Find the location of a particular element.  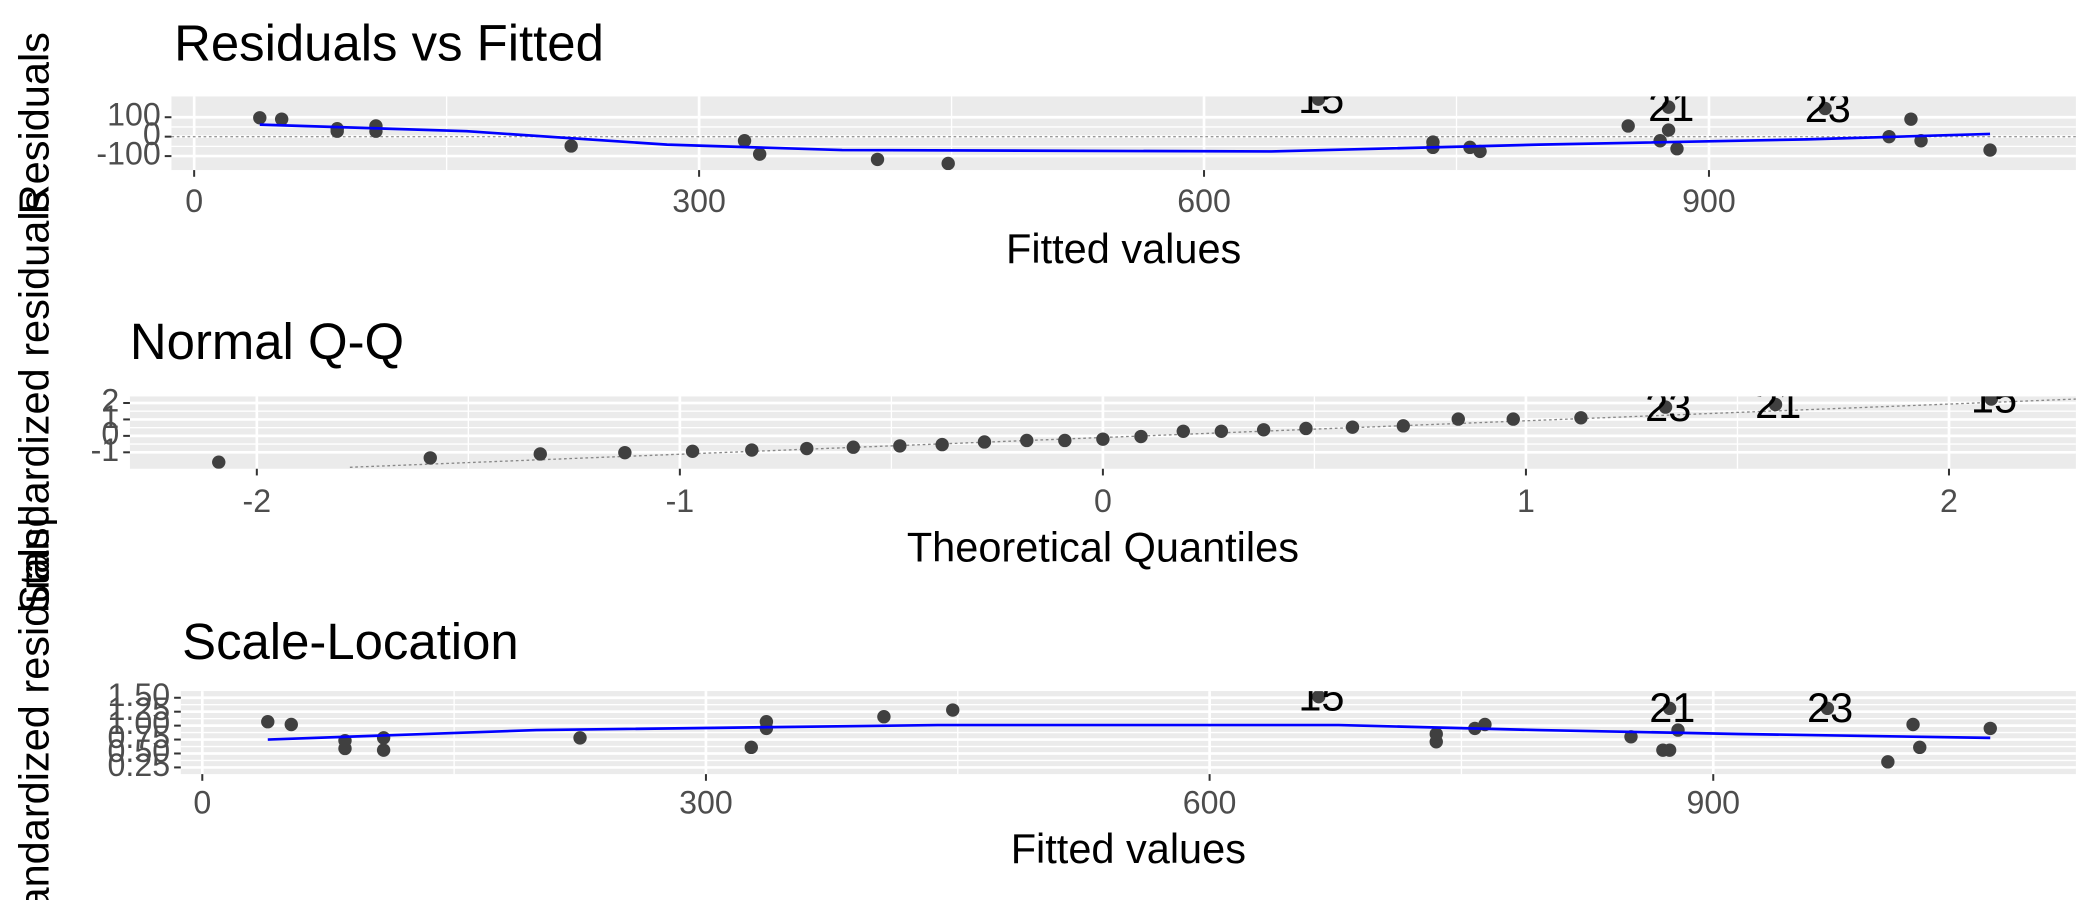

chart-title: Normal Q-Q is located at coordinates (267, 341).